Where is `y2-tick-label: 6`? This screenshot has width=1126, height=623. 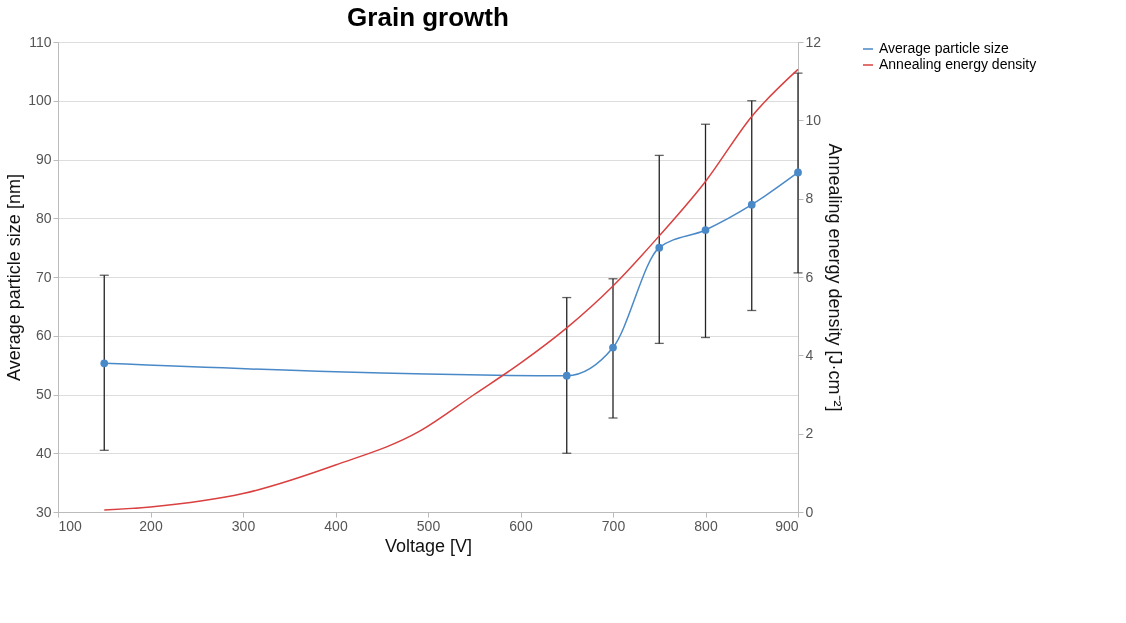
y2-tick-label: 6 is located at coordinates (809, 276).